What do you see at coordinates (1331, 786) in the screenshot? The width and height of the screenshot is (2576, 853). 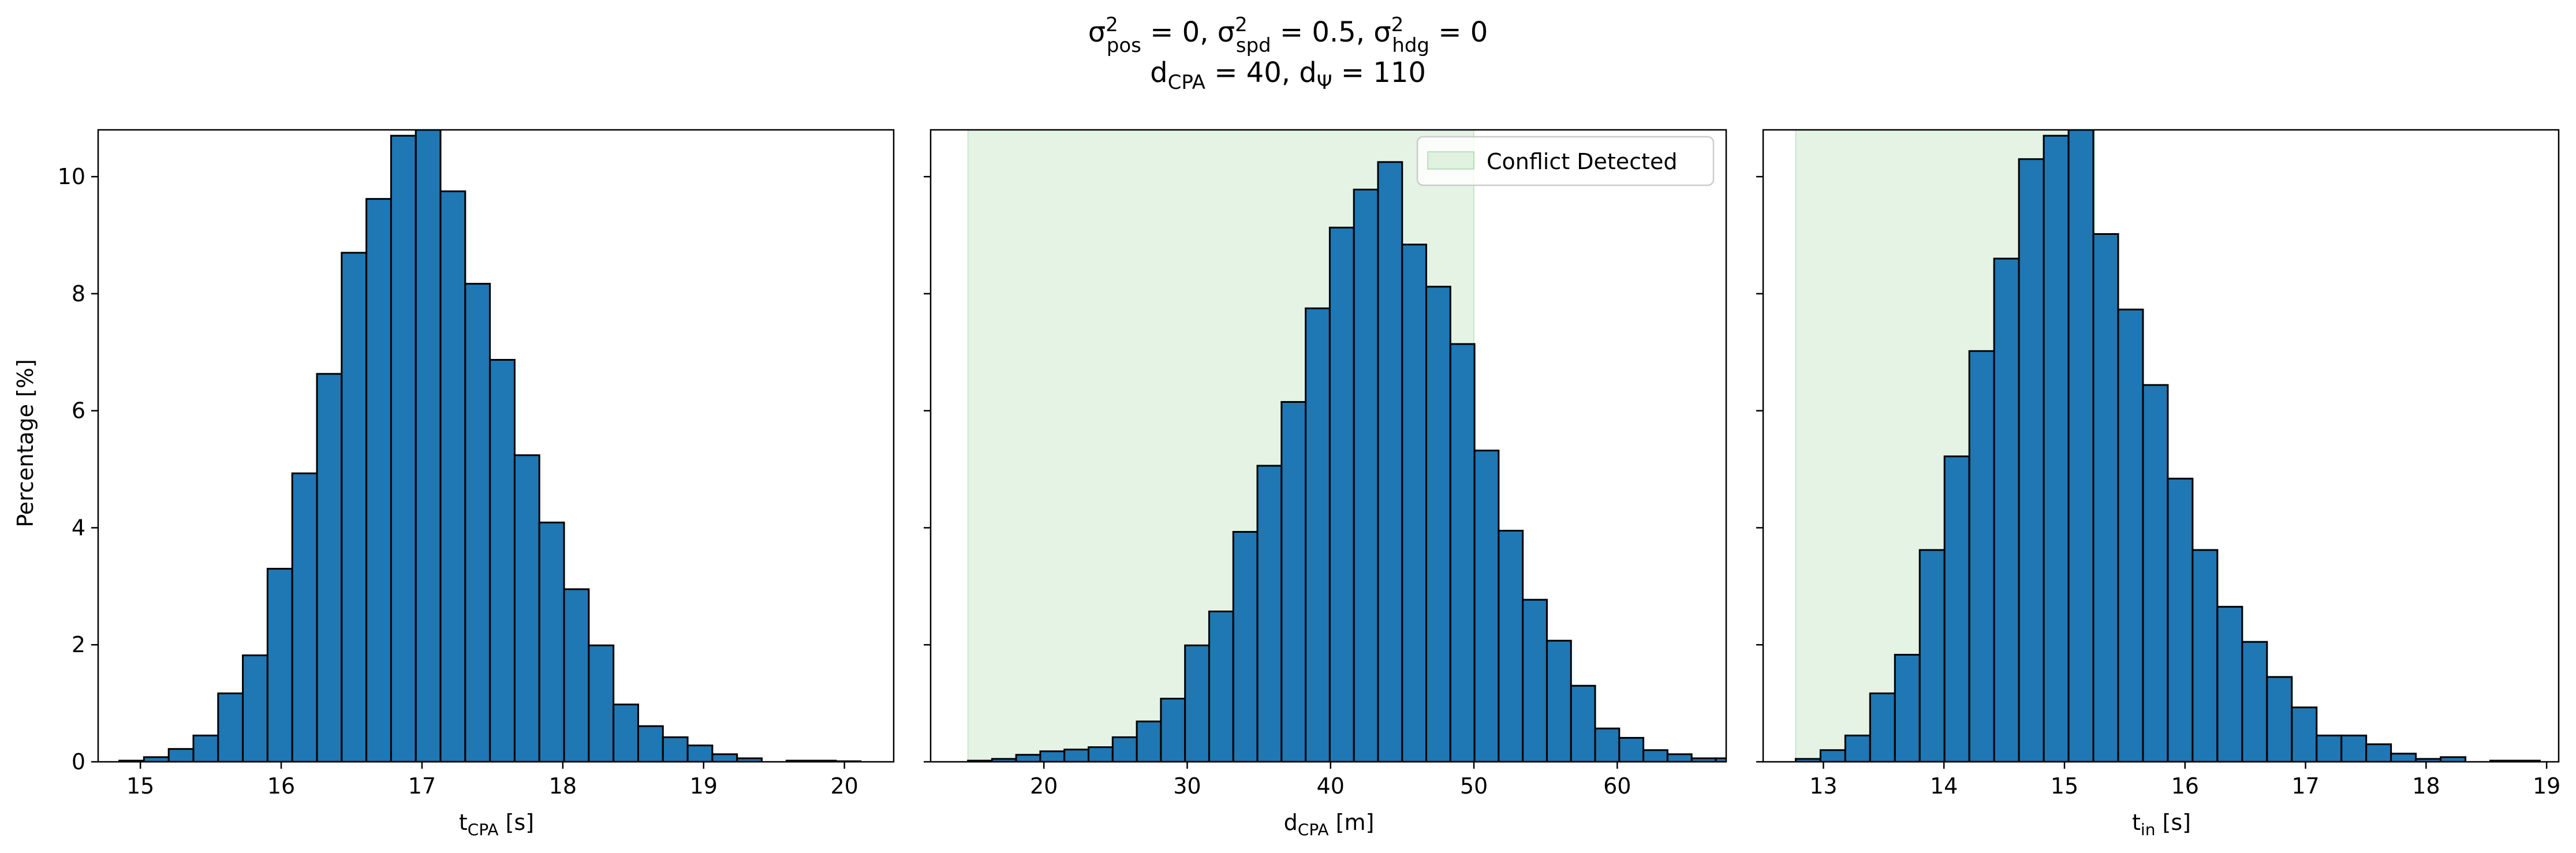 I see `x-tick-label: 40` at bounding box center [1331, 786].